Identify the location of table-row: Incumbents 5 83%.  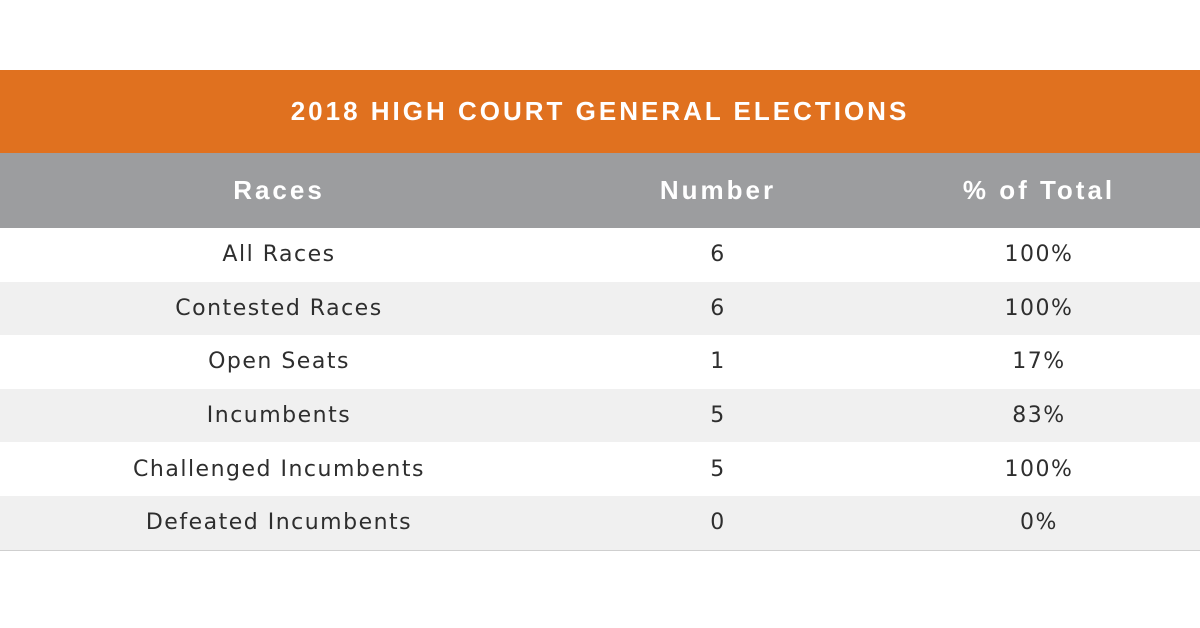
(600, 415).